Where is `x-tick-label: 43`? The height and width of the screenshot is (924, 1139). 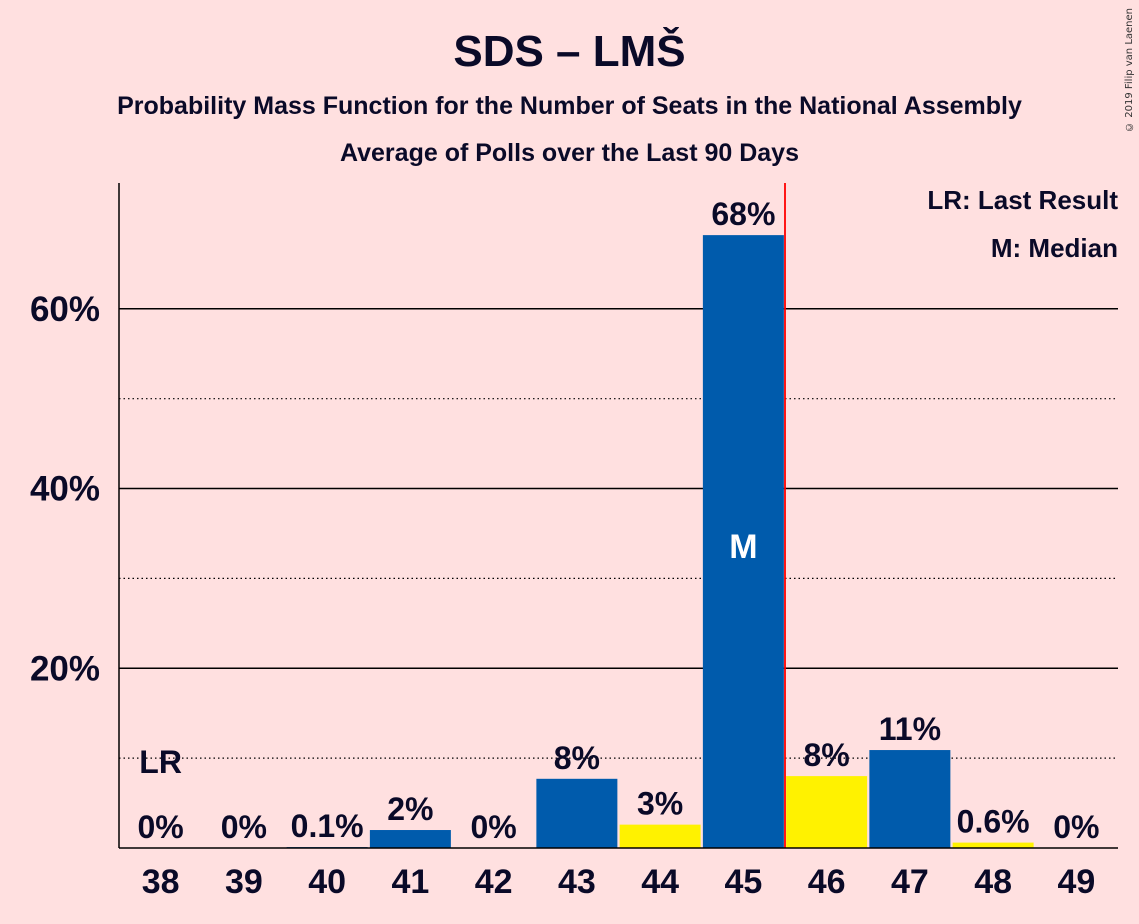
x-tick-label: 43 is located at coordinates (577, 882).